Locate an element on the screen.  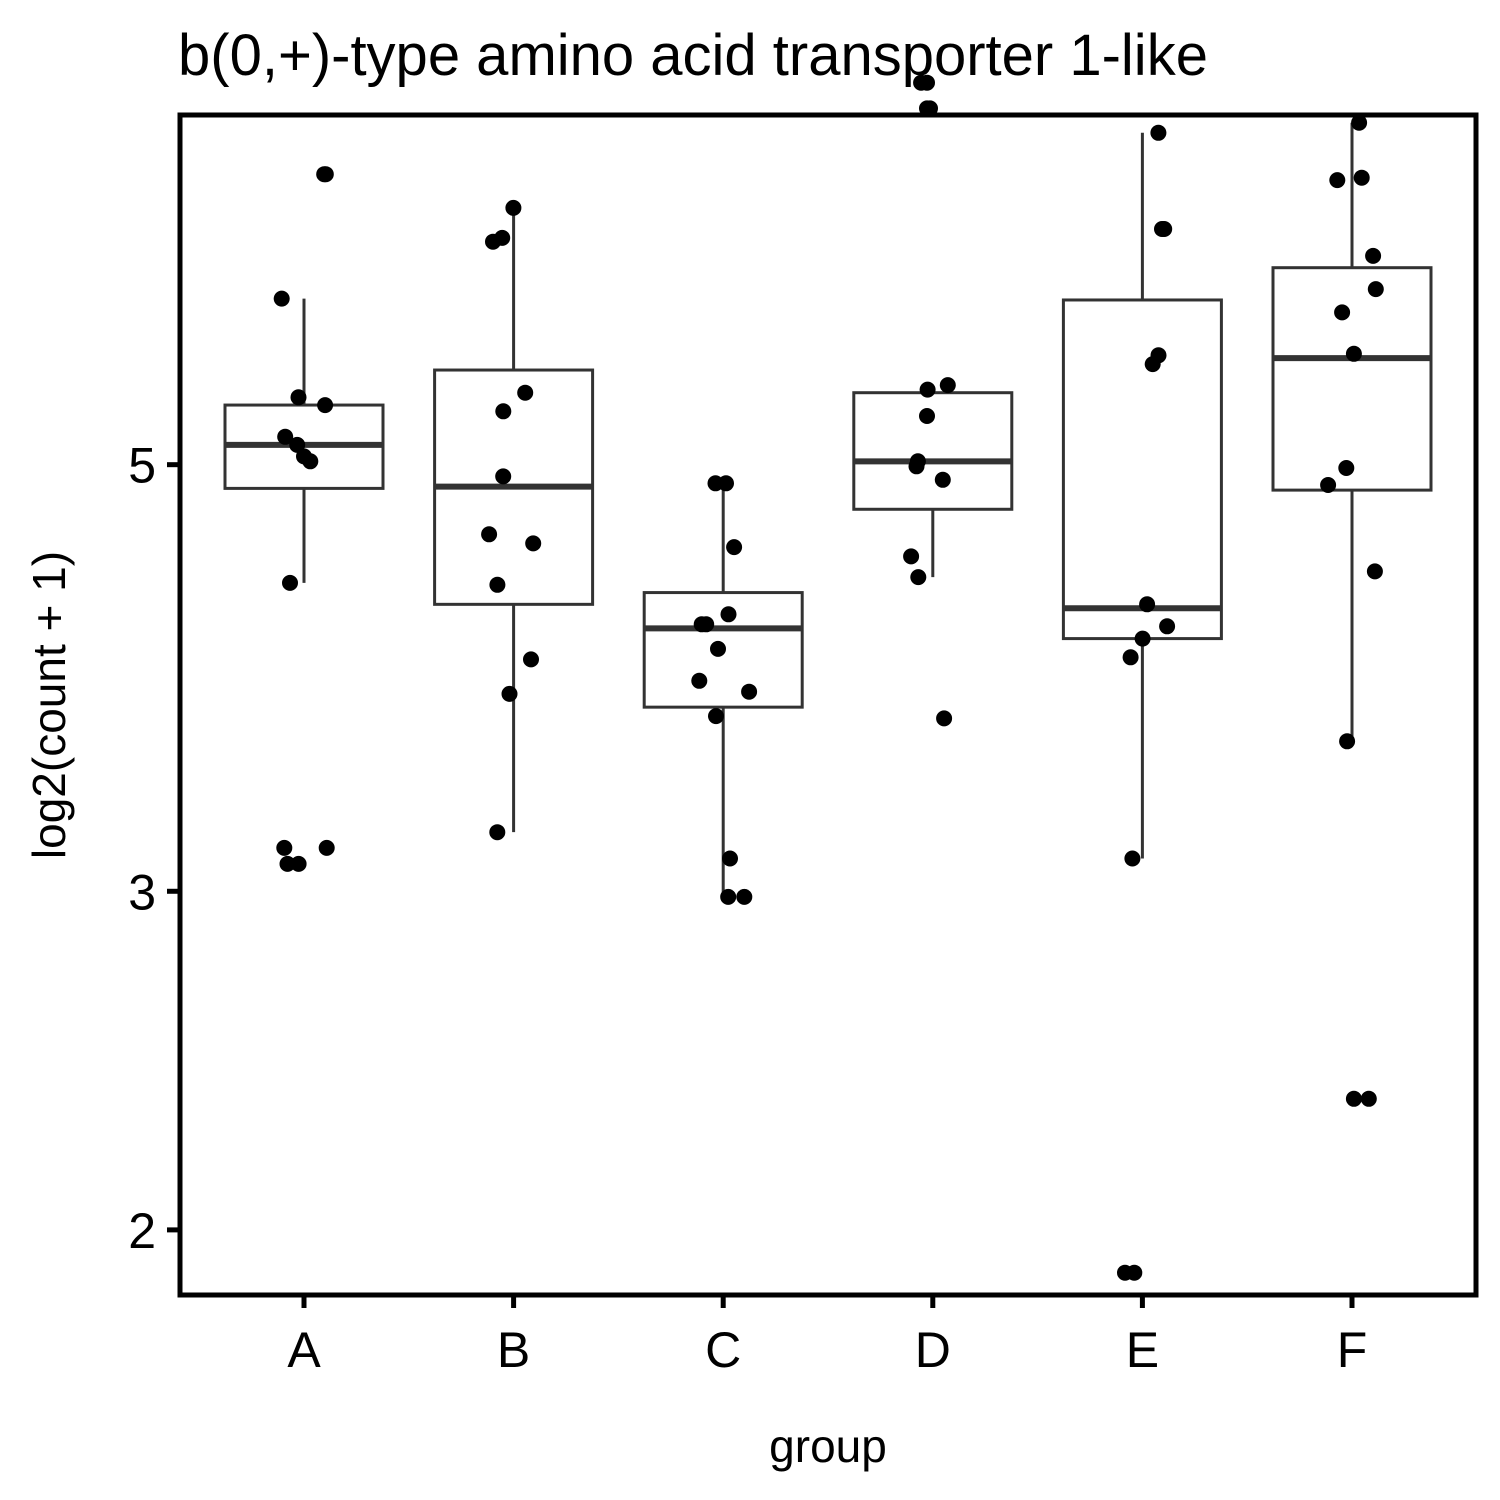
box-e is located at coordinates (1142, 495).